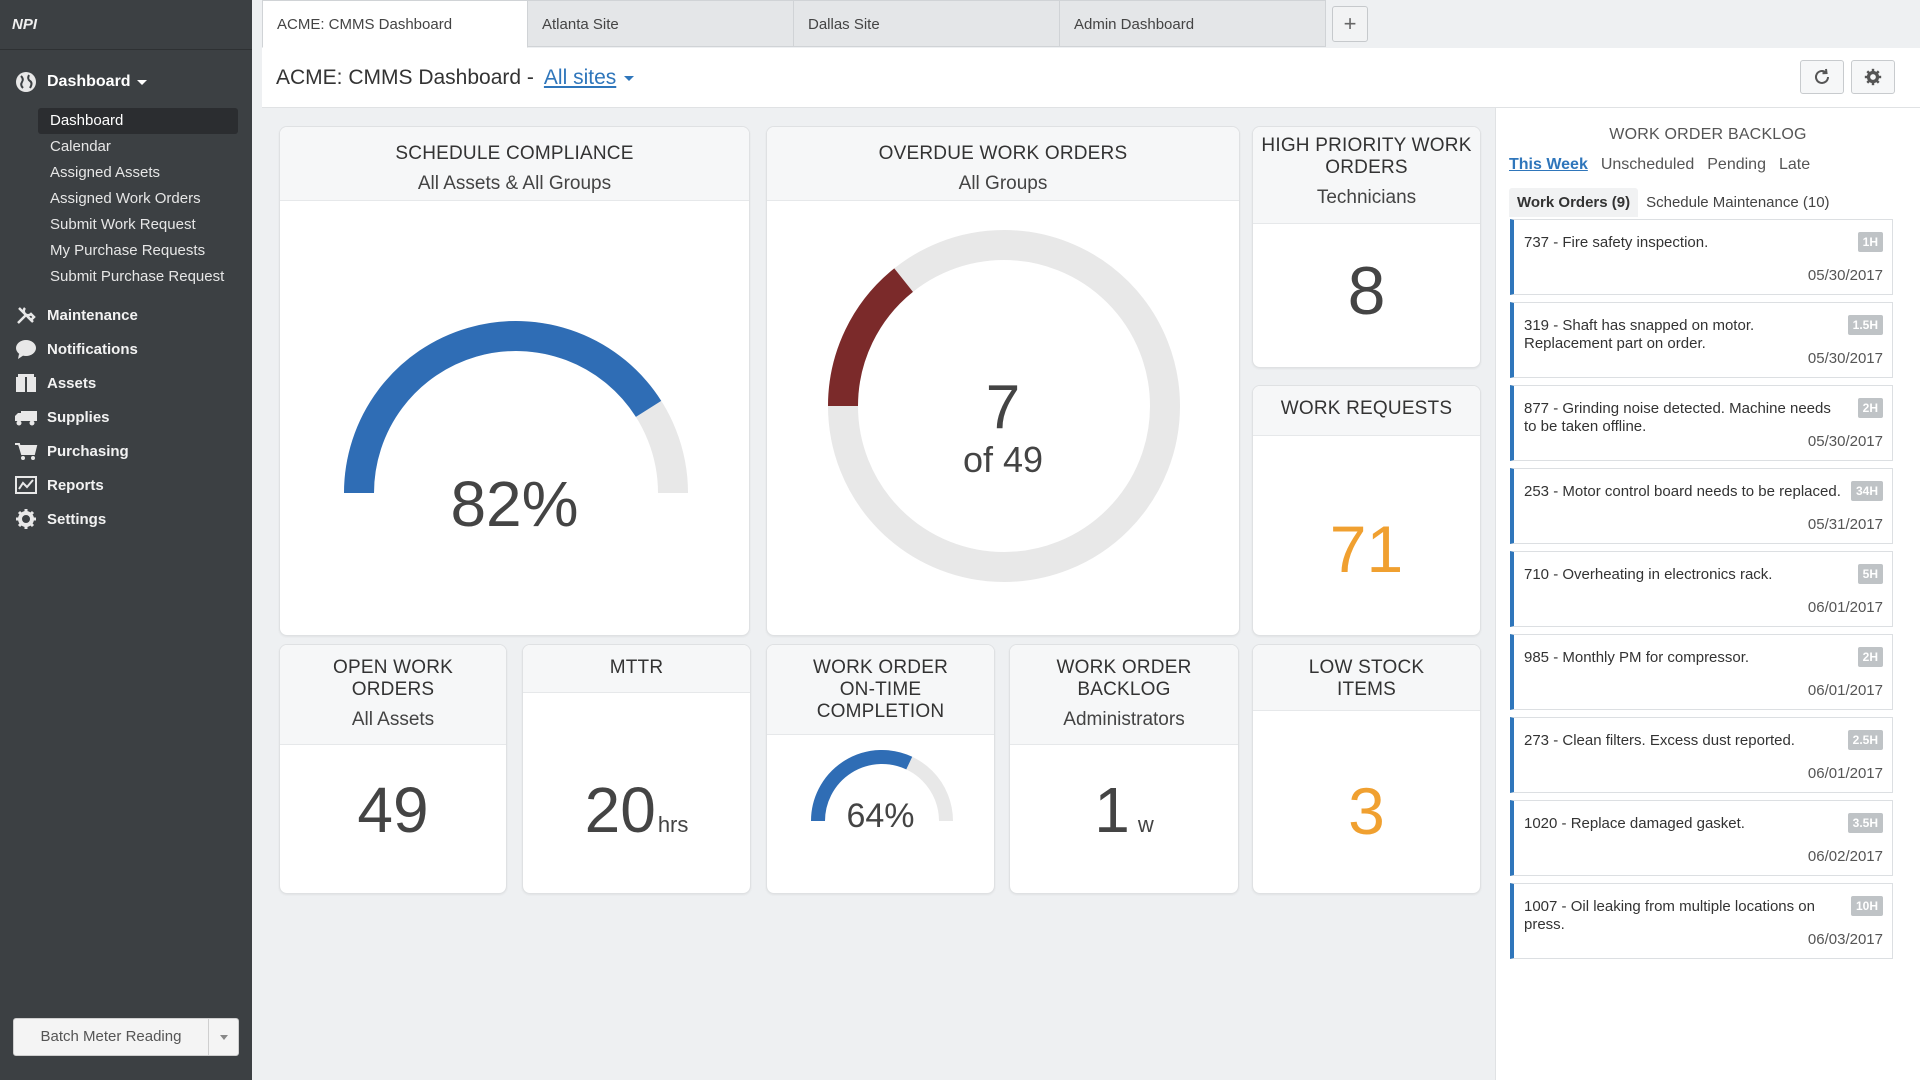 This screenshot has height=1080, width=1920. What do you see at coordinates (77, 519) in the screenshot?
I see `nav-settings-label: Settings` at bounding box center [77, 519].